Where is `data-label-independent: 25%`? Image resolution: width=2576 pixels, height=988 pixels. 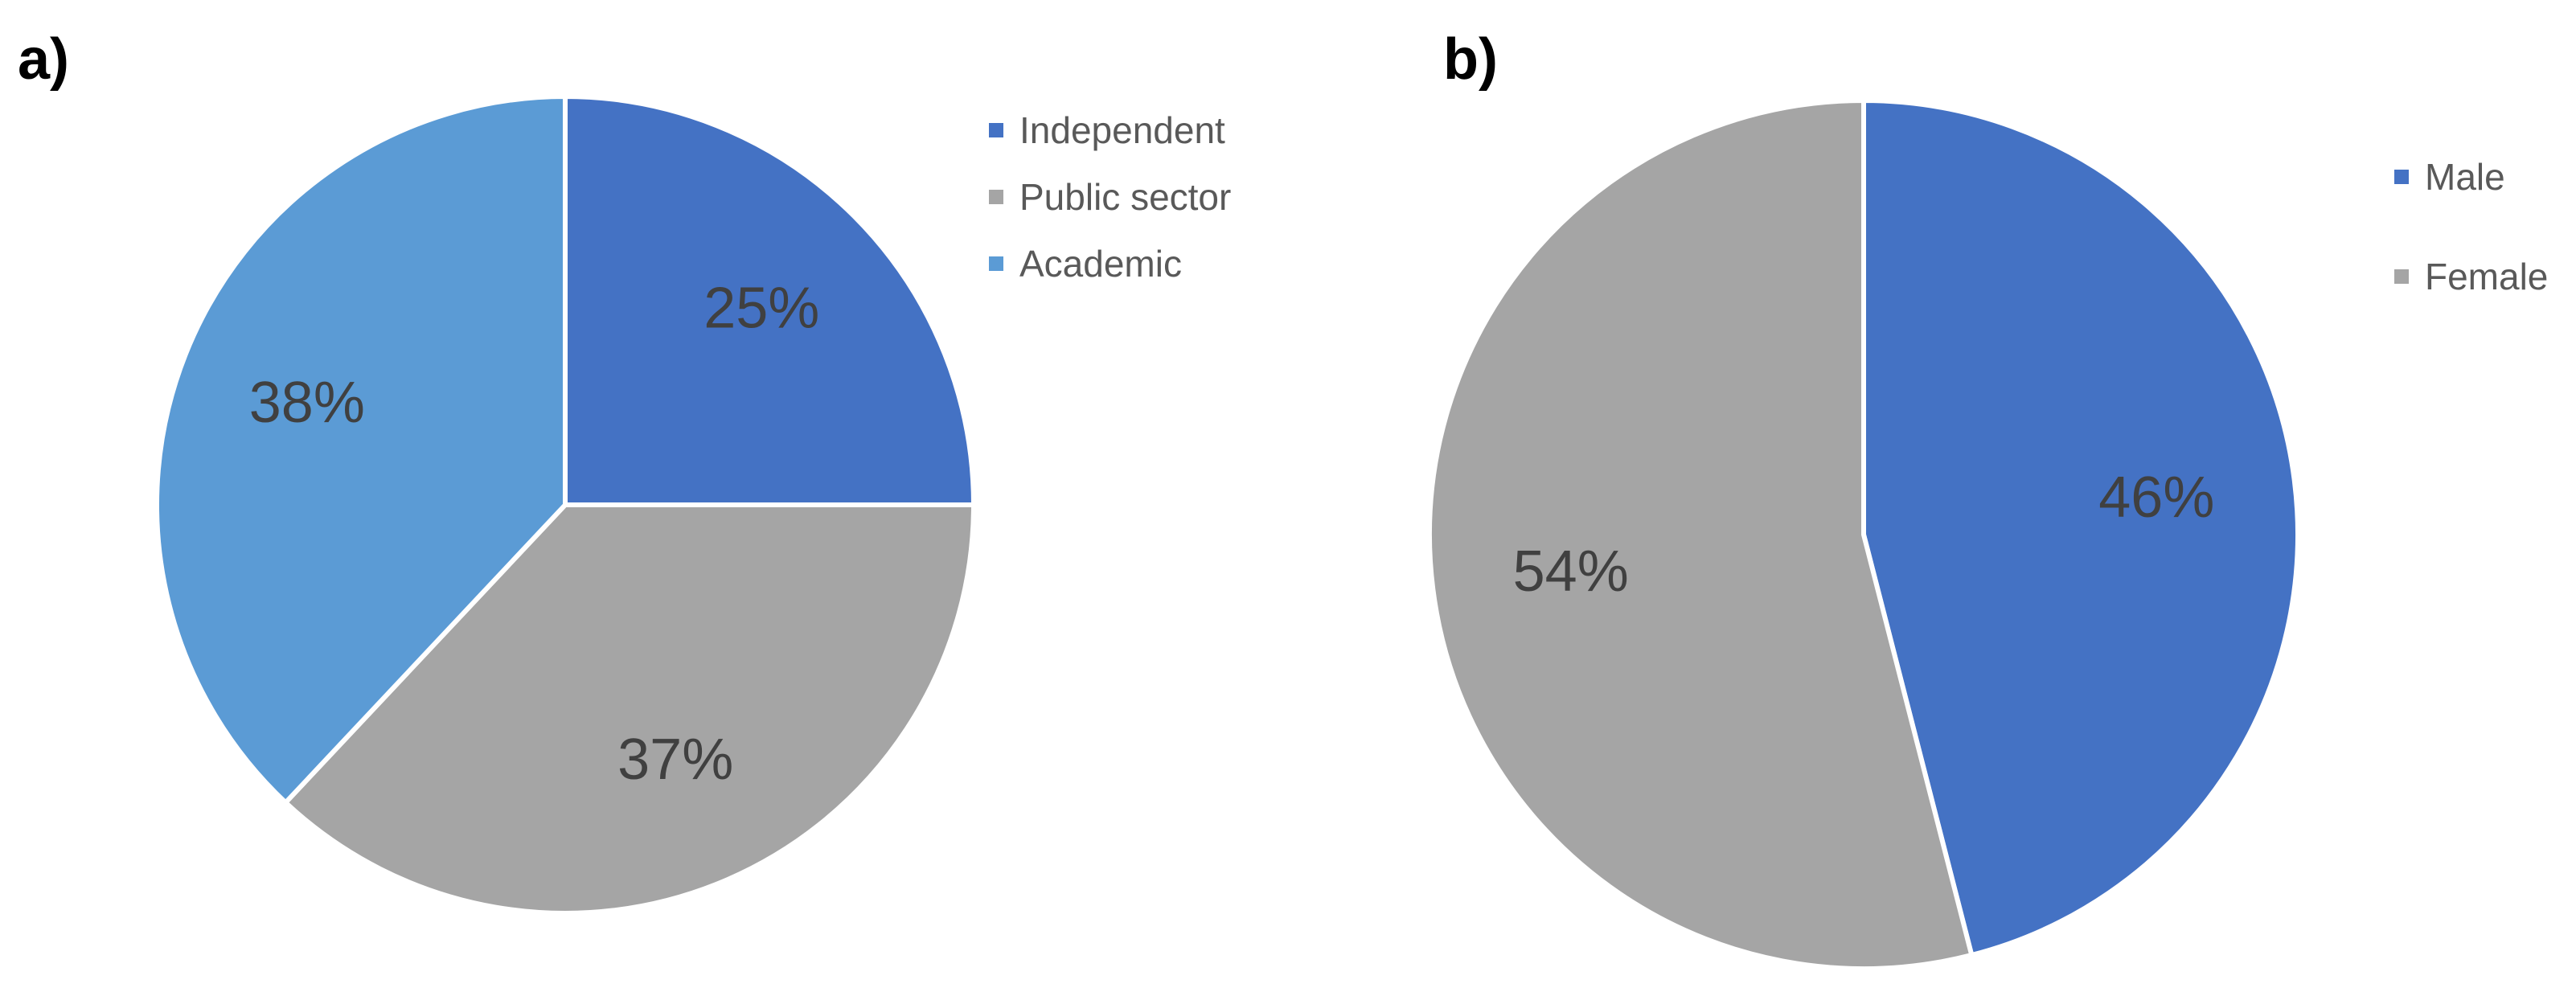 data-label-independent: 25% is located at coordinates (761, 309).